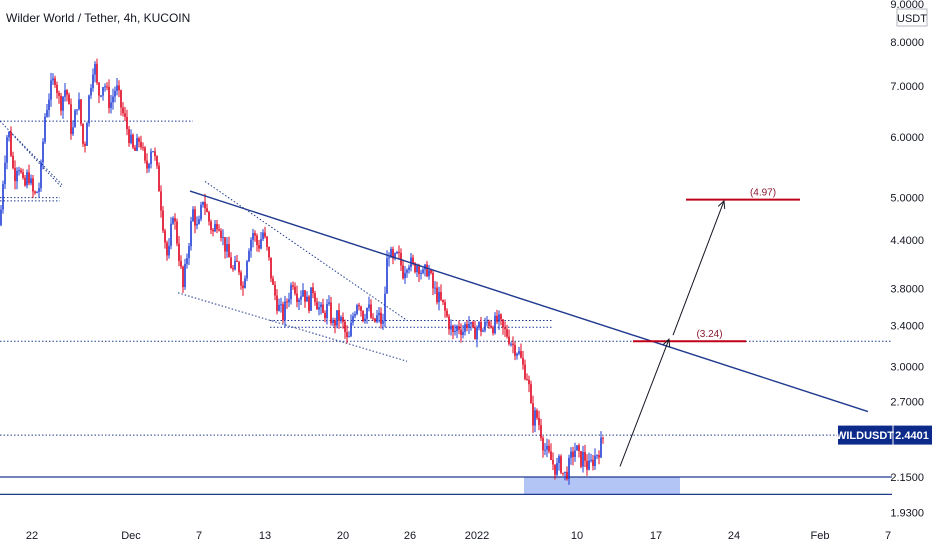 Image resolution: width=932 pixels, height=550 pixels. I want to click on time-axis: 22 Dec 7 13 20 26 2022 10 17 24 Feb 7, so click(458, 536).